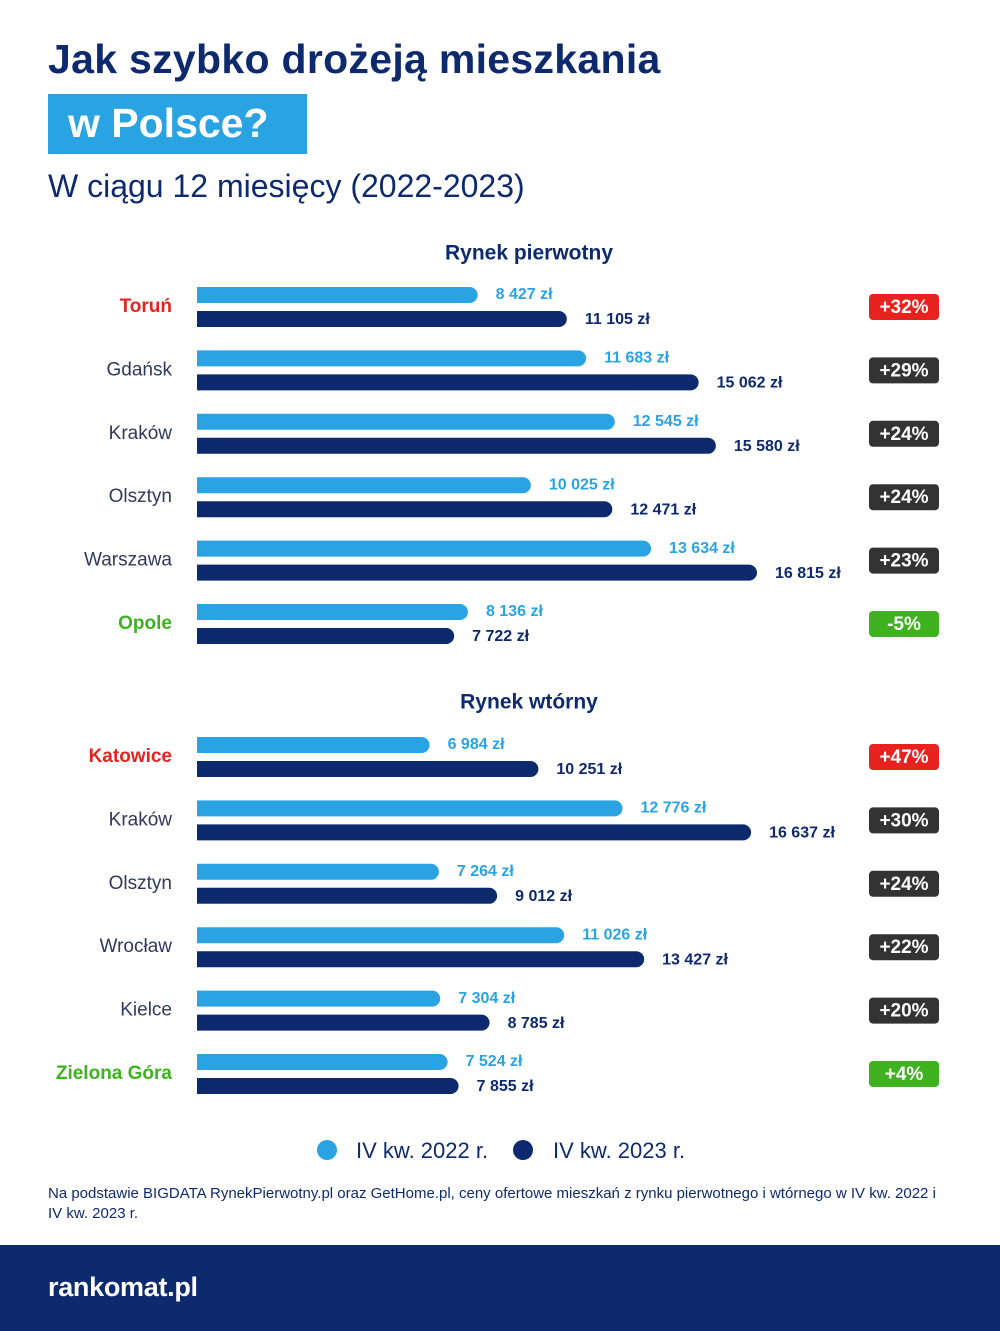 The image size is (1000, 1331). I want to click on value-label-2022: 7 304 zł, so click(486, 998).